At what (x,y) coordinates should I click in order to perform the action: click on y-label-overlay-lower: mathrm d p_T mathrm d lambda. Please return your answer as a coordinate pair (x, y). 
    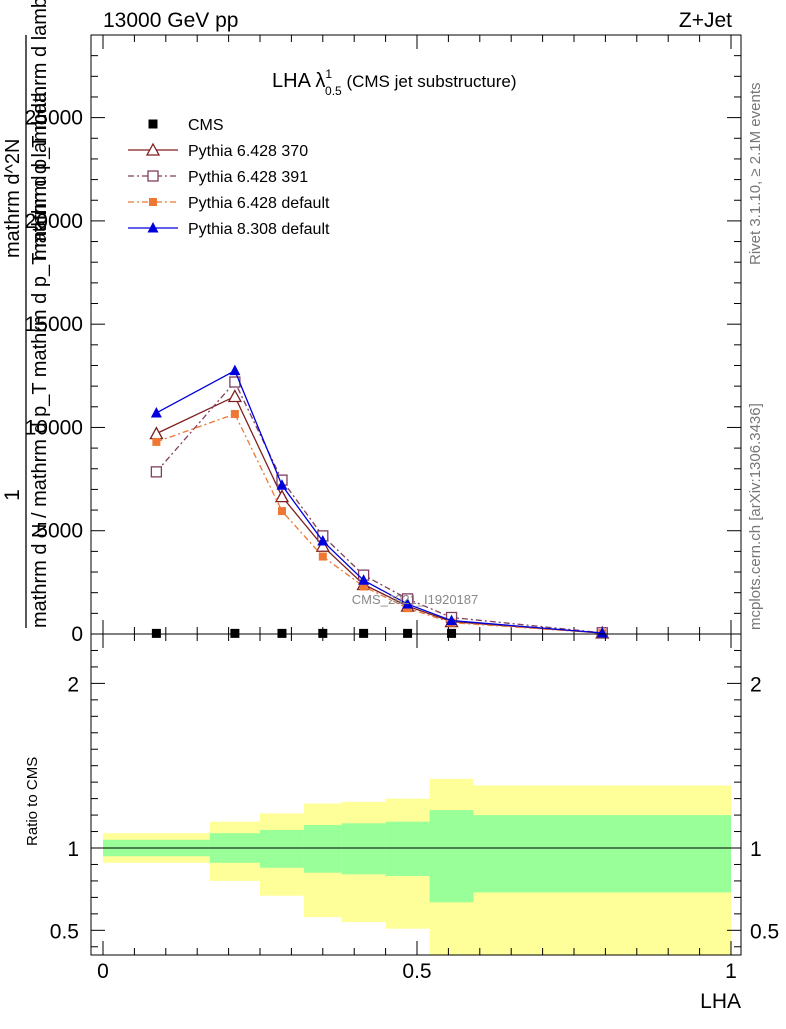
    Looking at the image, I should click on (40, 130).